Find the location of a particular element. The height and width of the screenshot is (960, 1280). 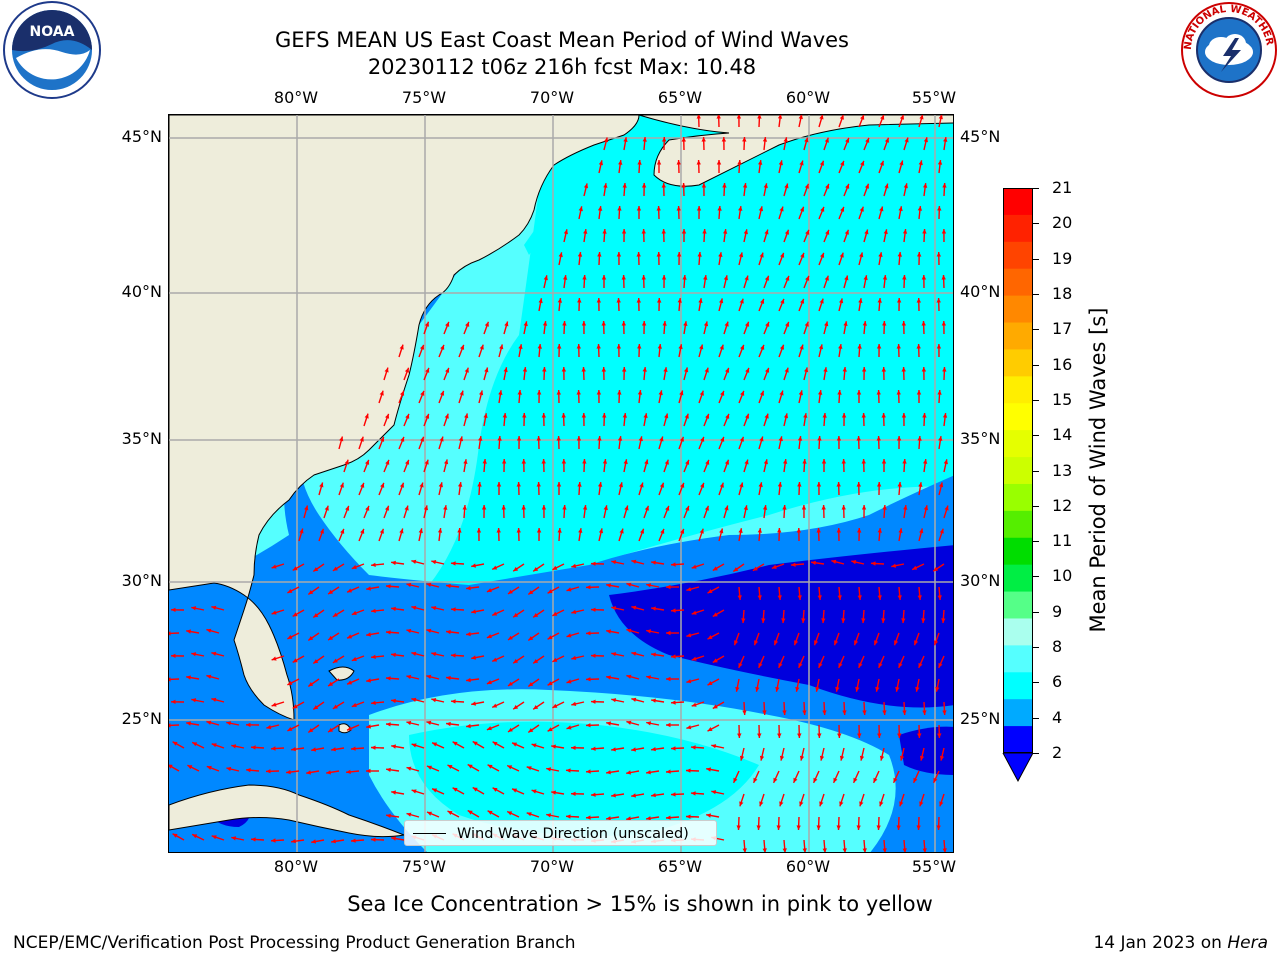

lon-label-bottom: 75°W is located at coordinates (424, 866).